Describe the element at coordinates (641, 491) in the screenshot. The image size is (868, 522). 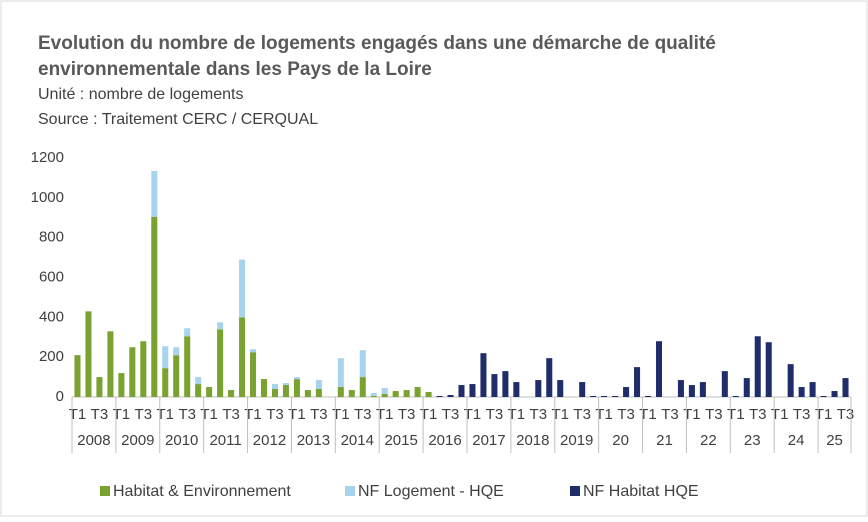
I see `legend-label: NF Habitat HQE` at that location.